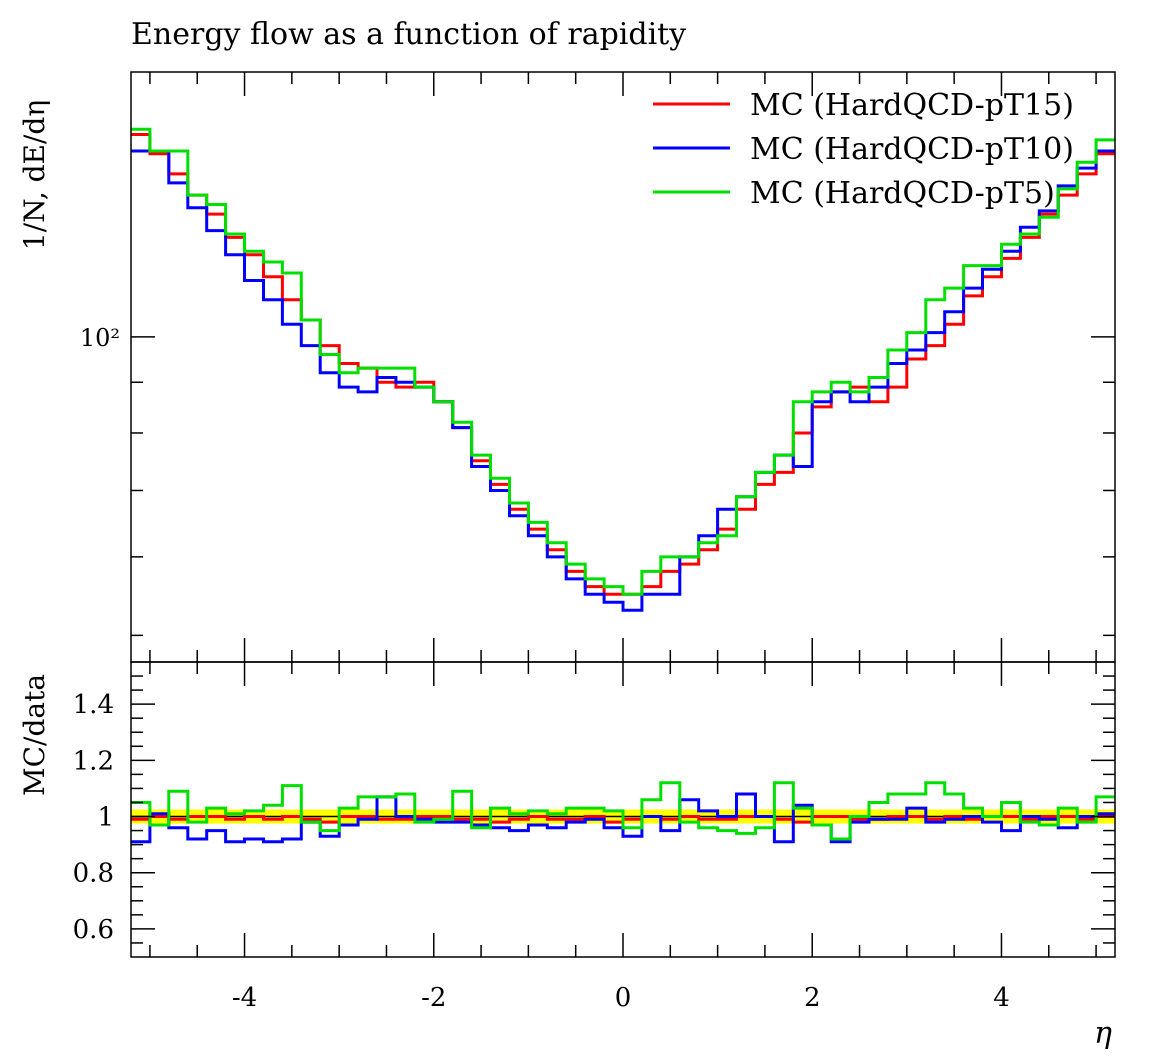 This screenshot has height=1056, width=1153. I want to click on x-tick-label: 4, so click(1001, 998).